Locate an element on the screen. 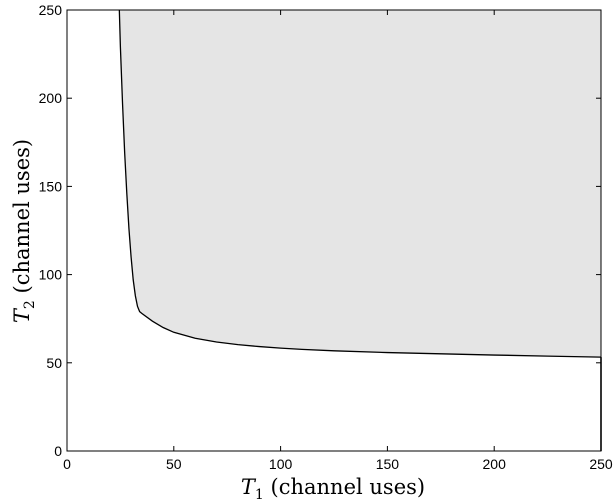 The width and height of the screenshot is (615, 500). x-tick-label: 0 is located at coordinates (67, 464).